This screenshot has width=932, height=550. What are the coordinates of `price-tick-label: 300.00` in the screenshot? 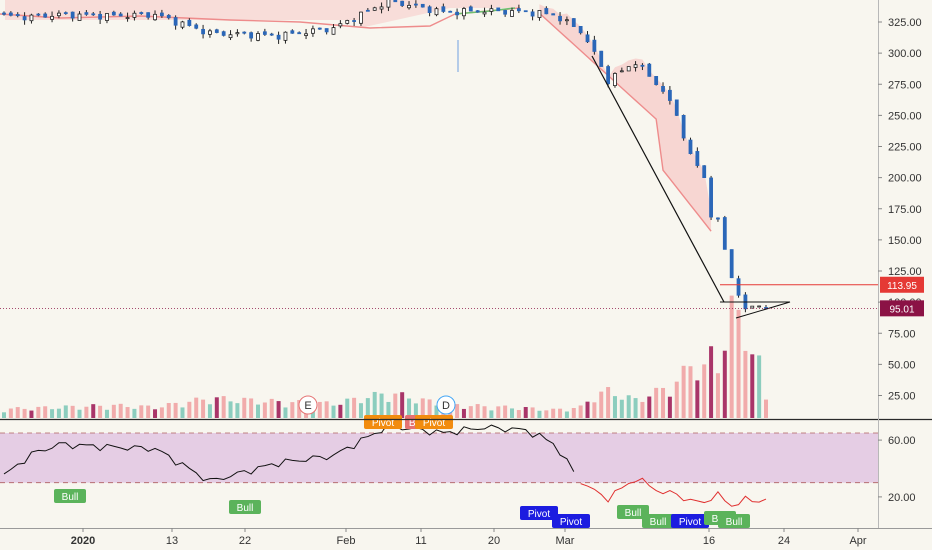 It's located at (905, 54).